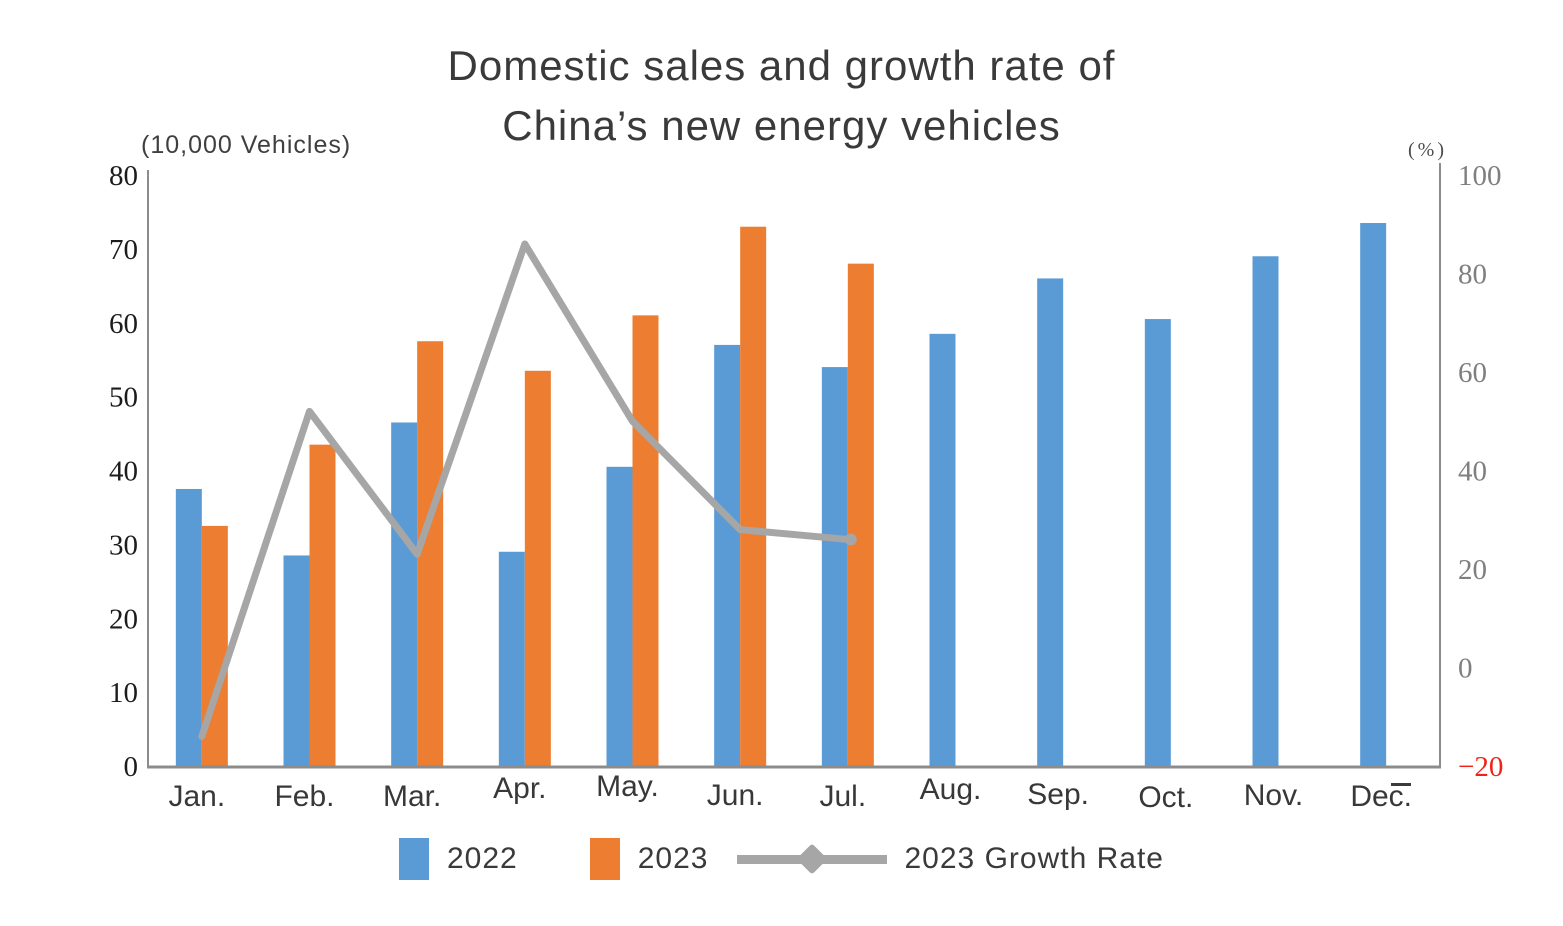 This screenshot has width=1563, height=926. I want to click on right-axis-tick-100: 100, so click(1480, 176).